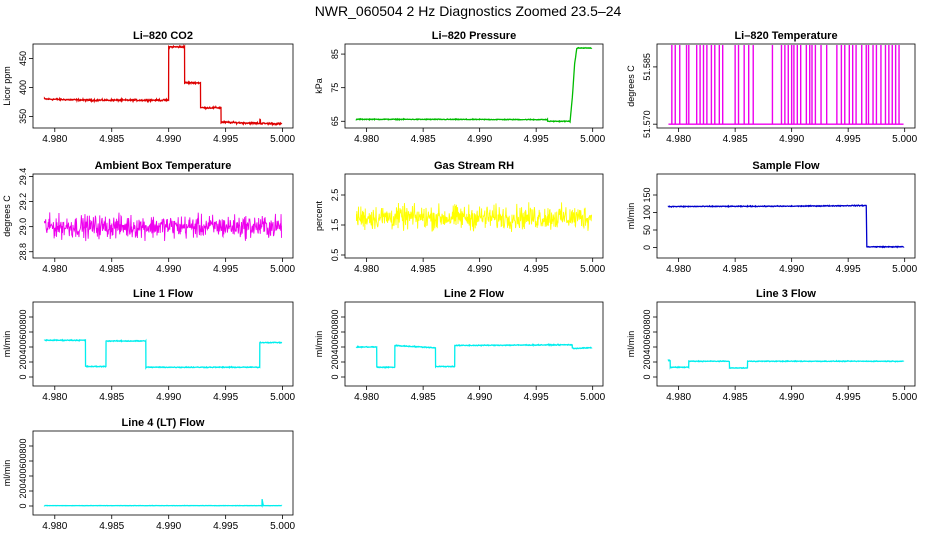 The height and width of the screenshot is (540, 936). What do you see at coordinates (335, 121) in the screenshot?
I see `y-tick-label: 65` at bounding box center [335, 121].